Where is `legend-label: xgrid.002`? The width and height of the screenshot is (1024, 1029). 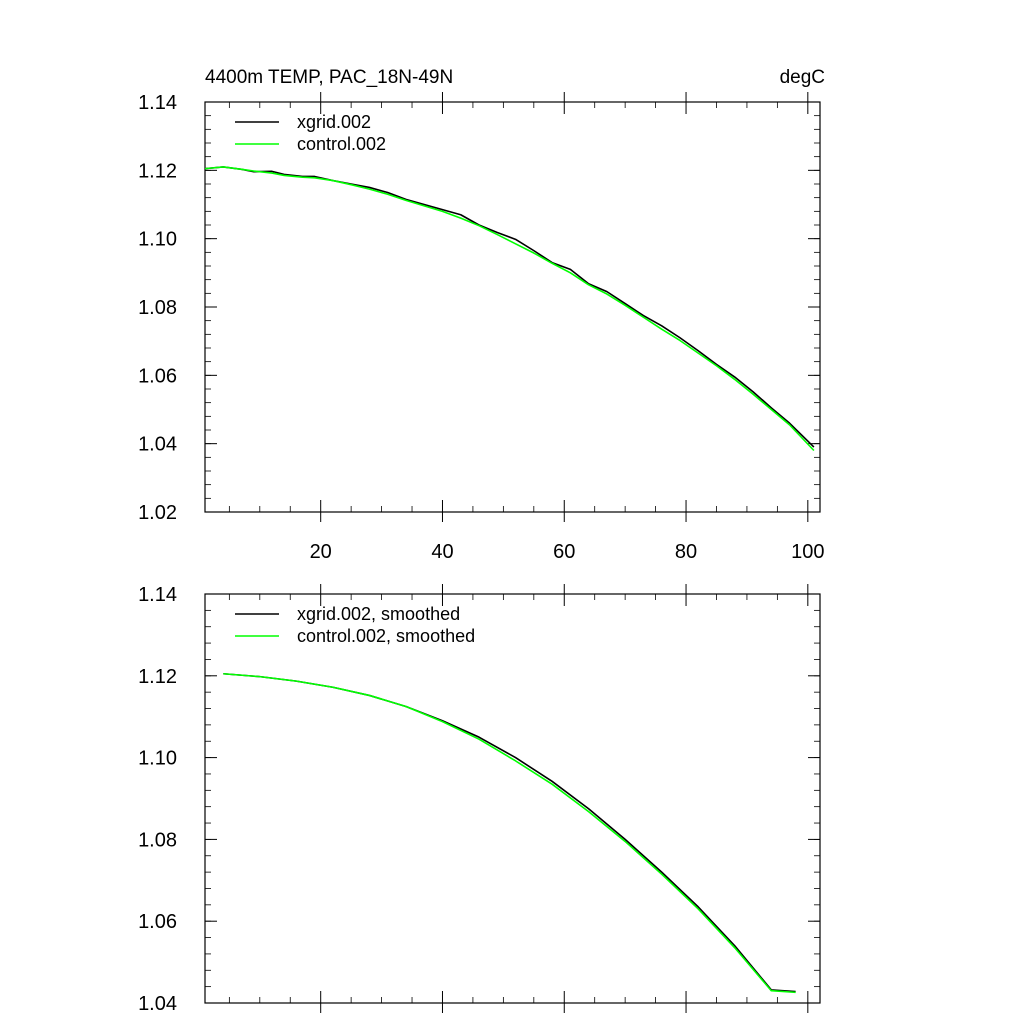 legend-label: xgrid.002 is located at coordinates (334, 122).